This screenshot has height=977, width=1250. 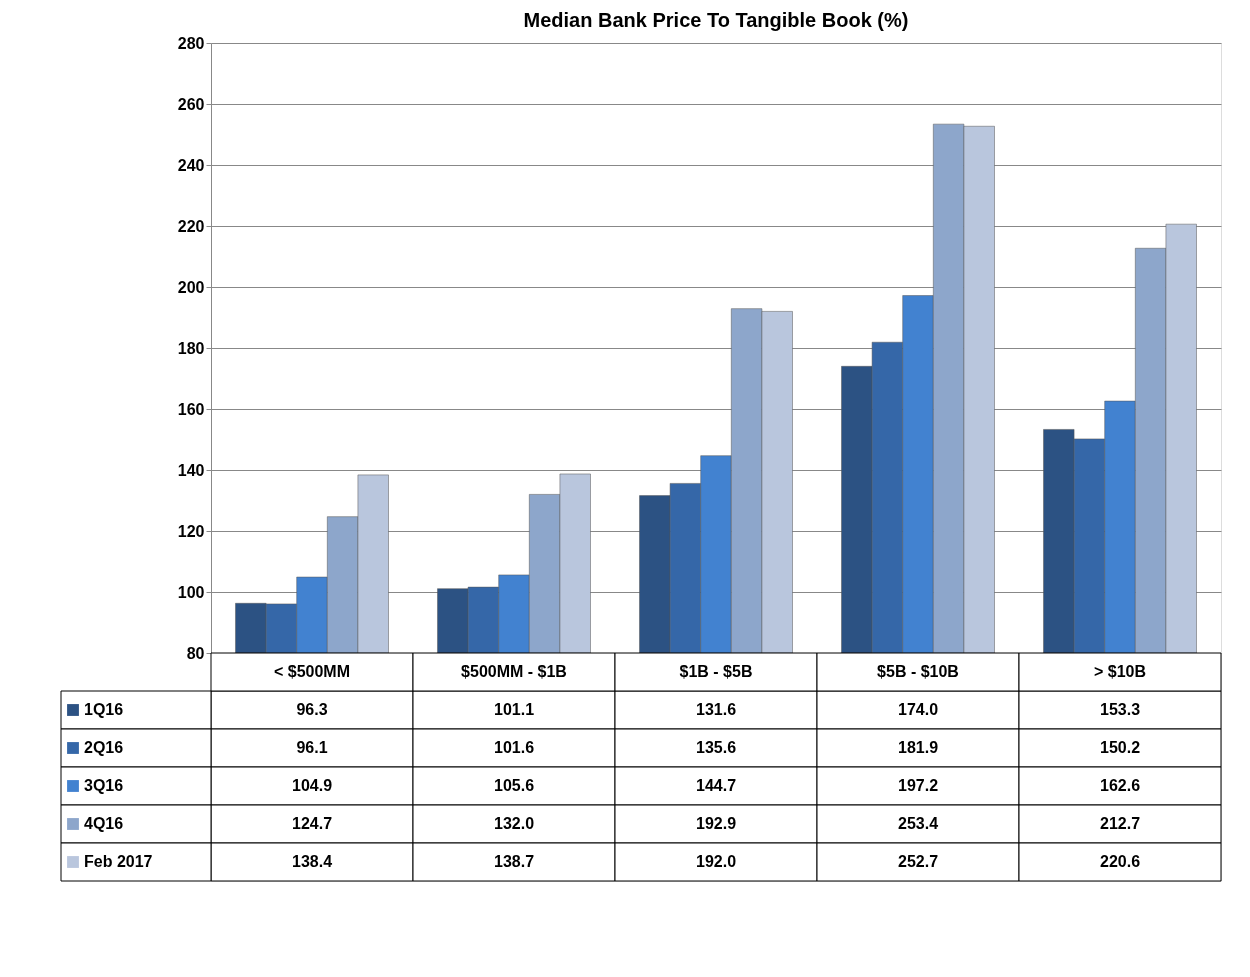 What do you see at coordinates (716, 861) in the screenshot?
I see `data-label: 192.0` at bounding box center [716, 861].